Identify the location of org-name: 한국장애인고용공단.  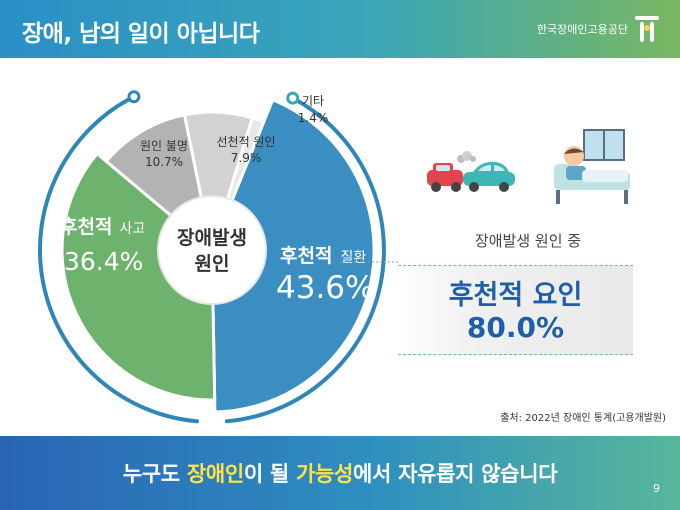
(582, 29).